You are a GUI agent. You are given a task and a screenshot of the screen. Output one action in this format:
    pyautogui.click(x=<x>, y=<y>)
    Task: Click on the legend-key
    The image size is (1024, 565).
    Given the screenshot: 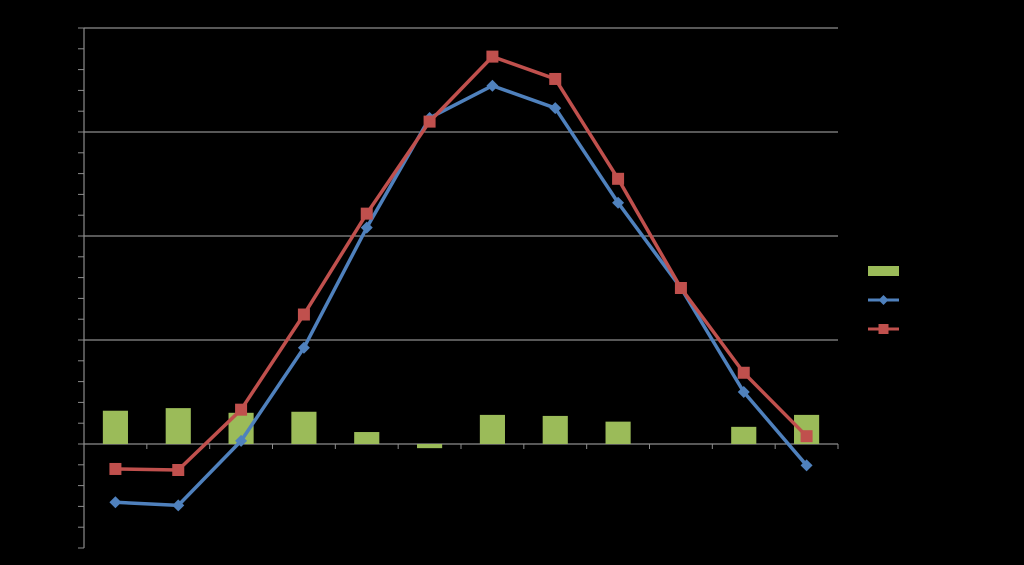 What is the action you would take?
    pyautogui.click(x=883, y=271)
    